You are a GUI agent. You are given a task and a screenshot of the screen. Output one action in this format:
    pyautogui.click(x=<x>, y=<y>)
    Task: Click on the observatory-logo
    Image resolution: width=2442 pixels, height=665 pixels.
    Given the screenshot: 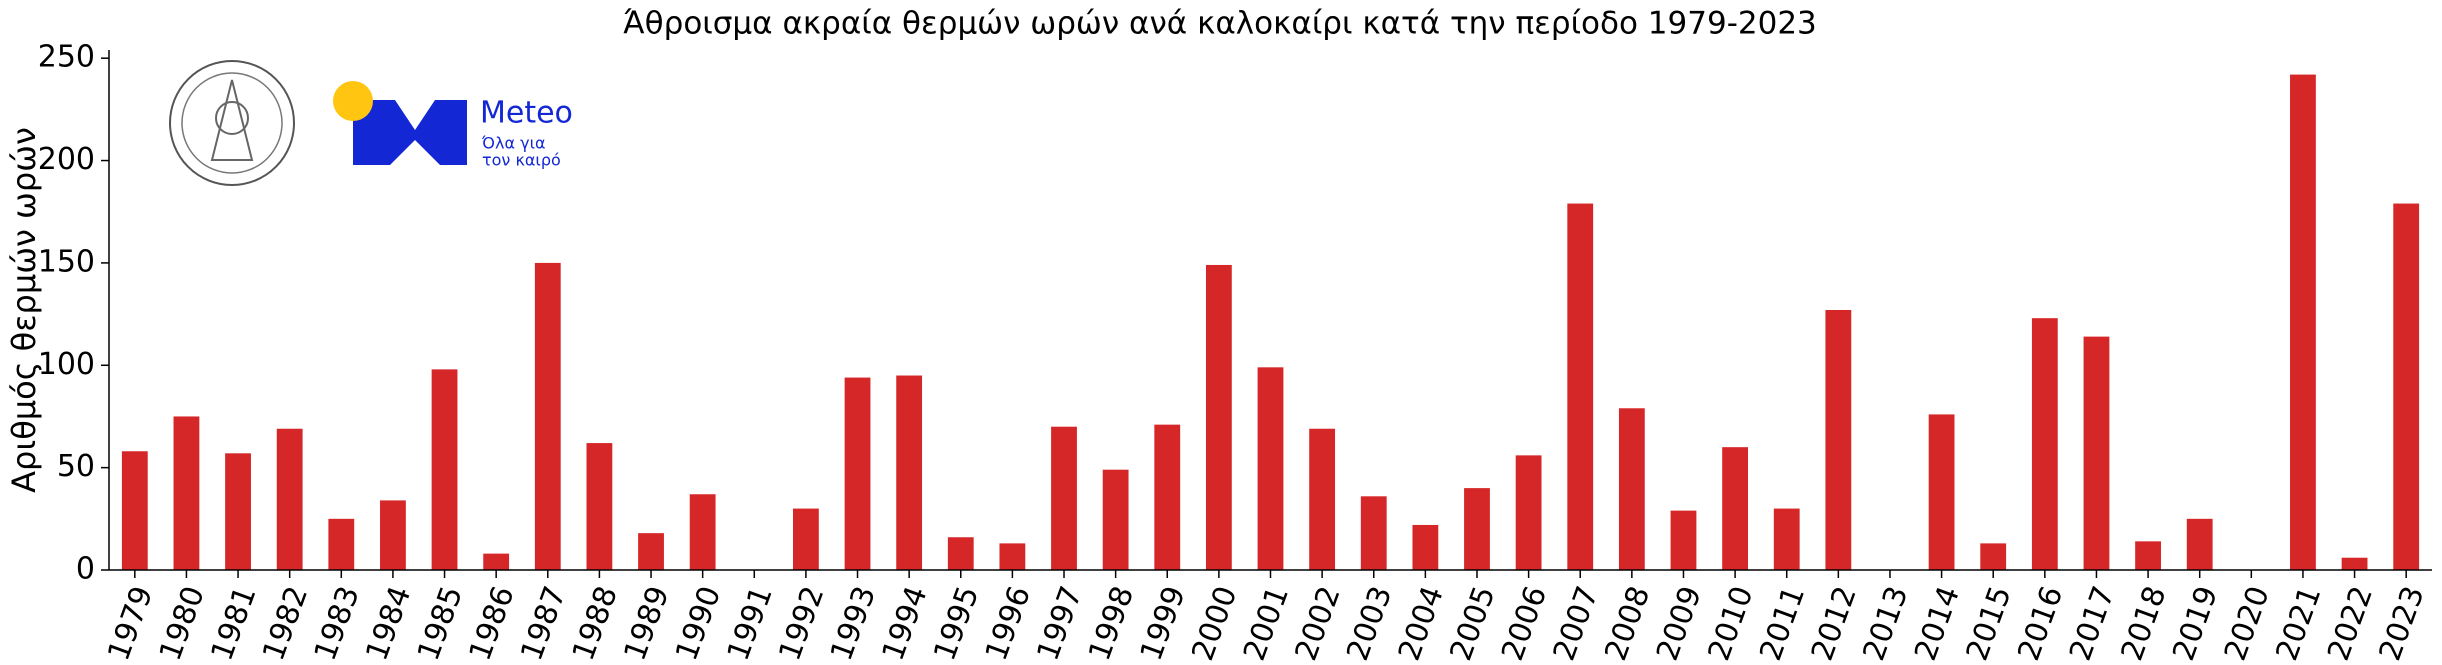 What is the action you would take?
    pyautogui.click(x=232, y=123)
    